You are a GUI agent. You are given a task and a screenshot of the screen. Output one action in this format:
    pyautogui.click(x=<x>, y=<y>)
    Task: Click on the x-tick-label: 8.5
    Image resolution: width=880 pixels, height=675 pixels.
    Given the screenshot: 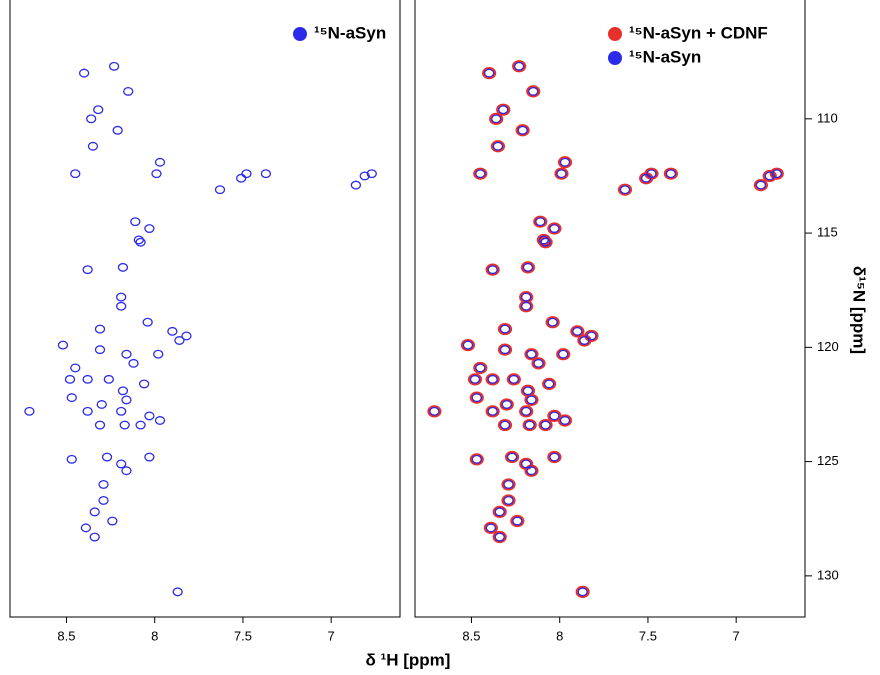 What is the action you would take?
    pyautogui.click(x=471, y=635)
    